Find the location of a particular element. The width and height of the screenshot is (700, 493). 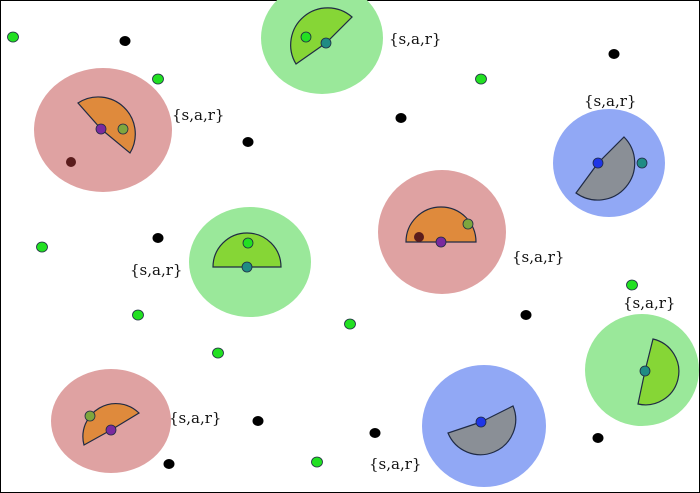

agent-blue-bottom: {s,a,r} is located at coordinates (457, 426).